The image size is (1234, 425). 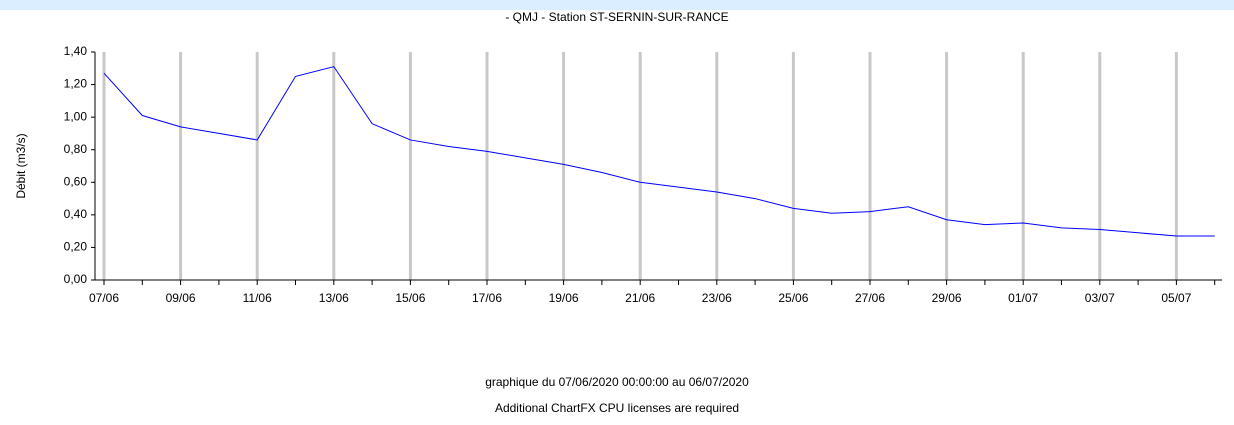 I want to click on x-tick-label: 01/07, so click(x=1023, y=298).